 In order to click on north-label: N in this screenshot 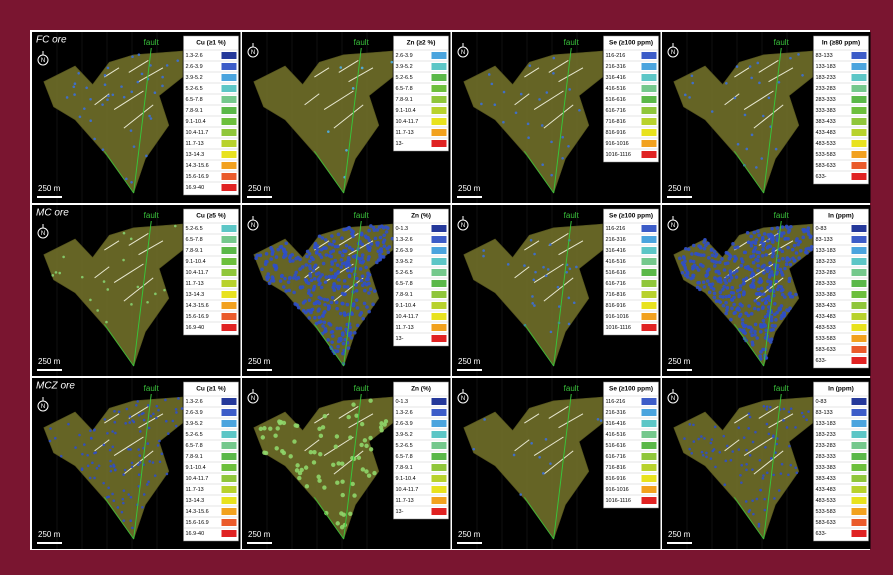, I will do `click(253, 53)`.